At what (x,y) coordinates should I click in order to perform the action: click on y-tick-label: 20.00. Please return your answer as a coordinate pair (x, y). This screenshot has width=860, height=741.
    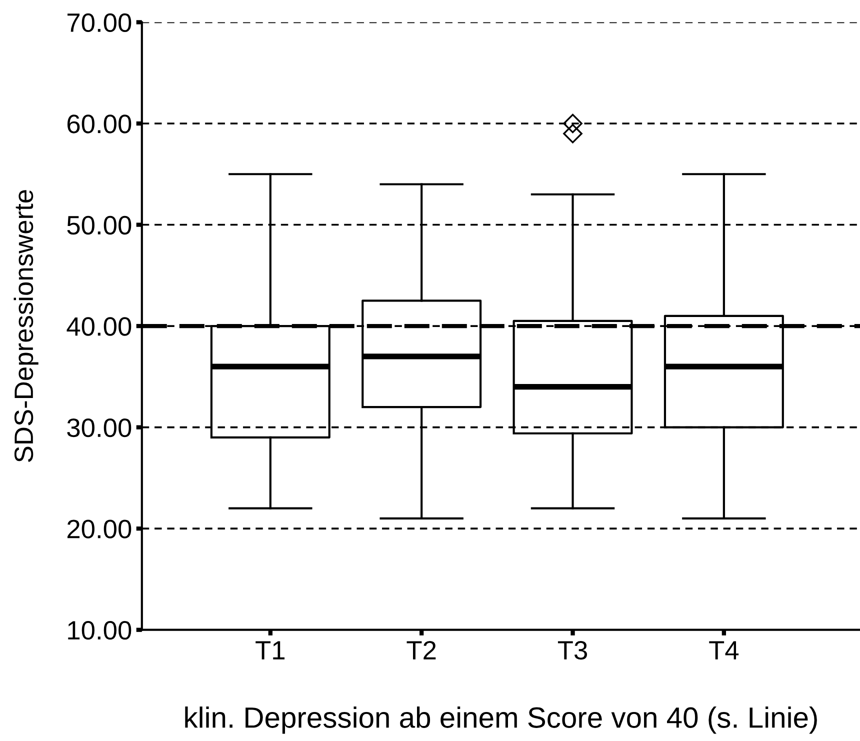
    Looking at the image, I should click on (99, 529).